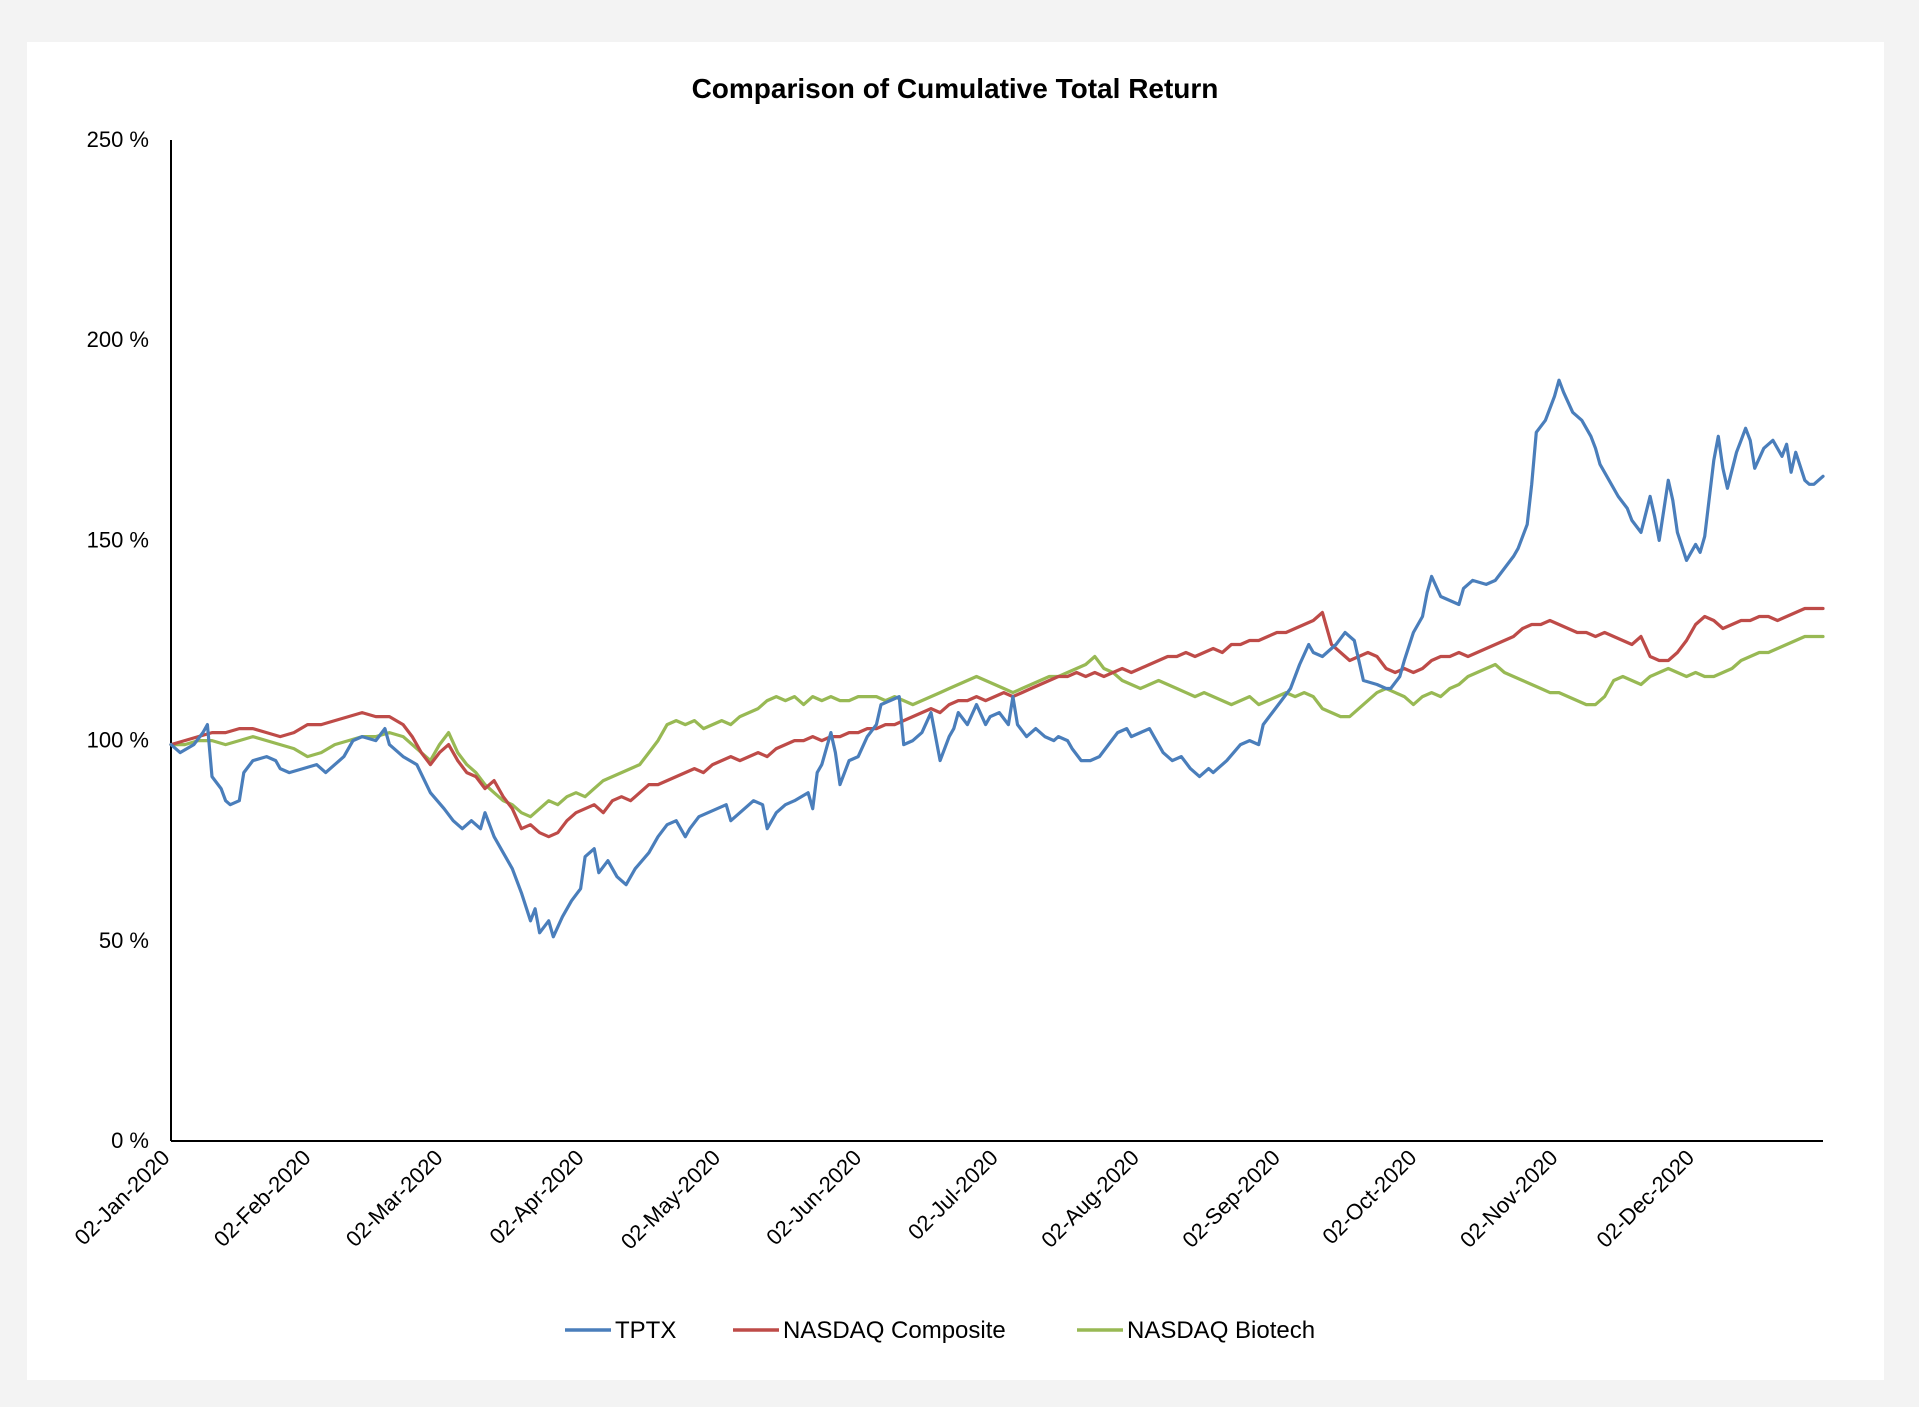 This screenshot has width=1919, height=1407. I want to click on legend-item-nasdaq-biotech: NASDAQ Biotech, so click(1196, 1330).